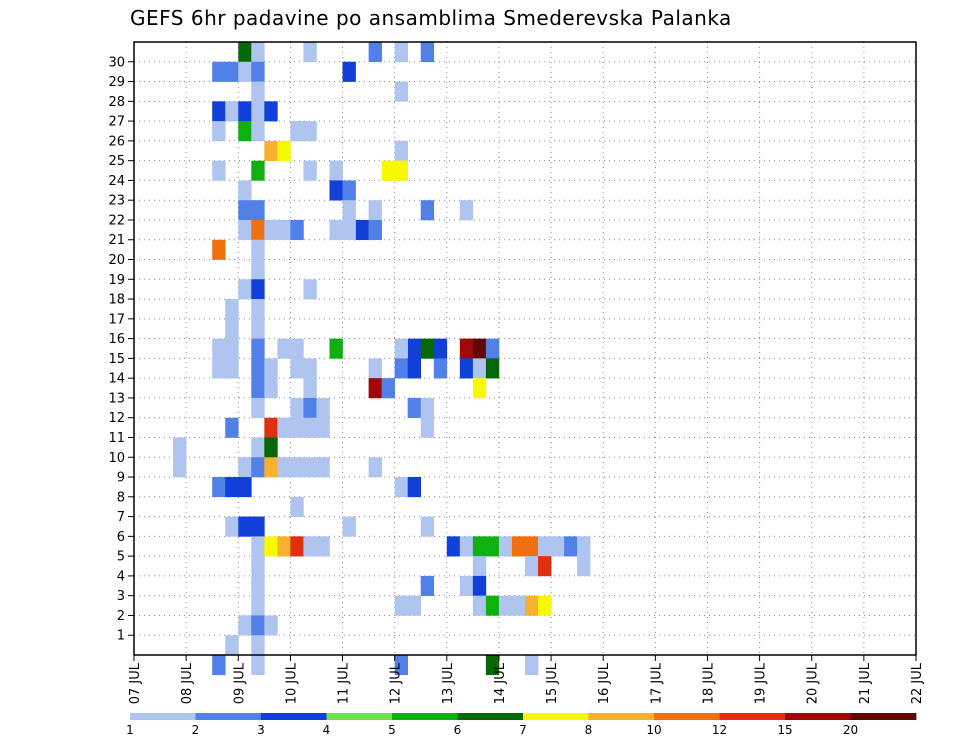  Describe the element at coordinates (116, 398) in the screenshot. I see `y-tick-label: 13` at that location.